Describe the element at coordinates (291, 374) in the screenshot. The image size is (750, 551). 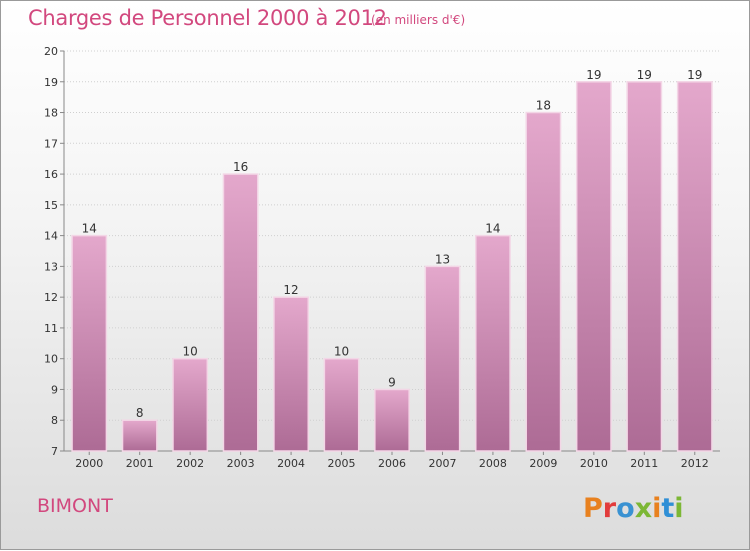
I see `bar-2004` at that location.